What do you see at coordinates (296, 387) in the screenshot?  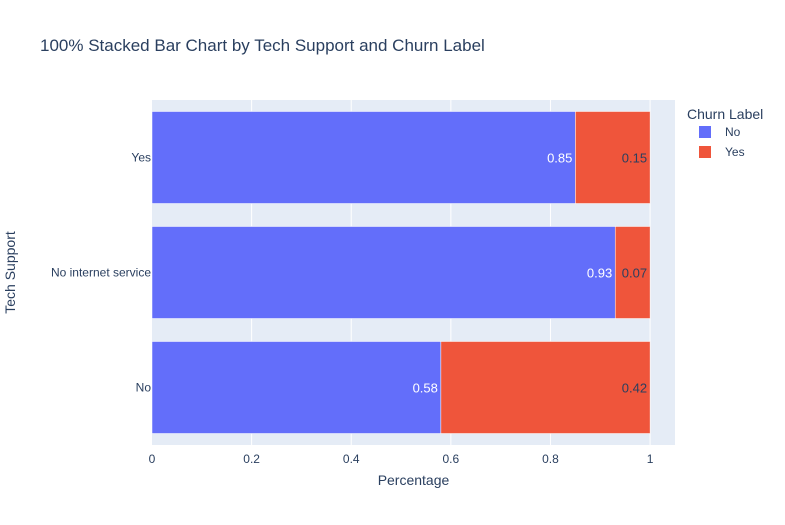 I see `bar-no-no` at bounding box center [296, 387].